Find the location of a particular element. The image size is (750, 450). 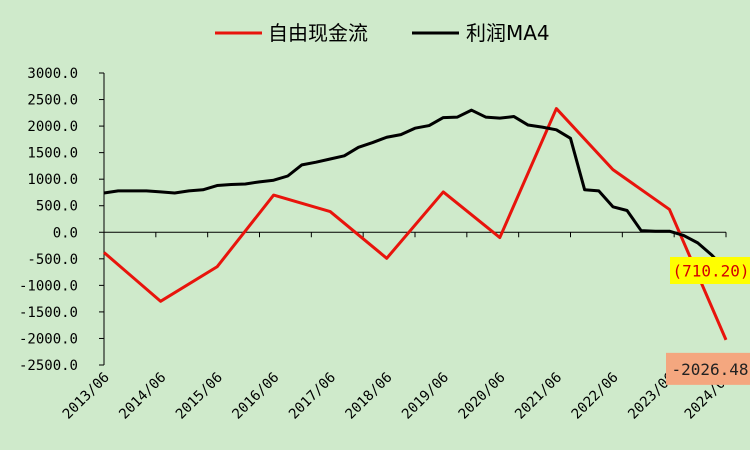

legend: 自由现金流 利润MA4 is located at coordinates (382, 33).